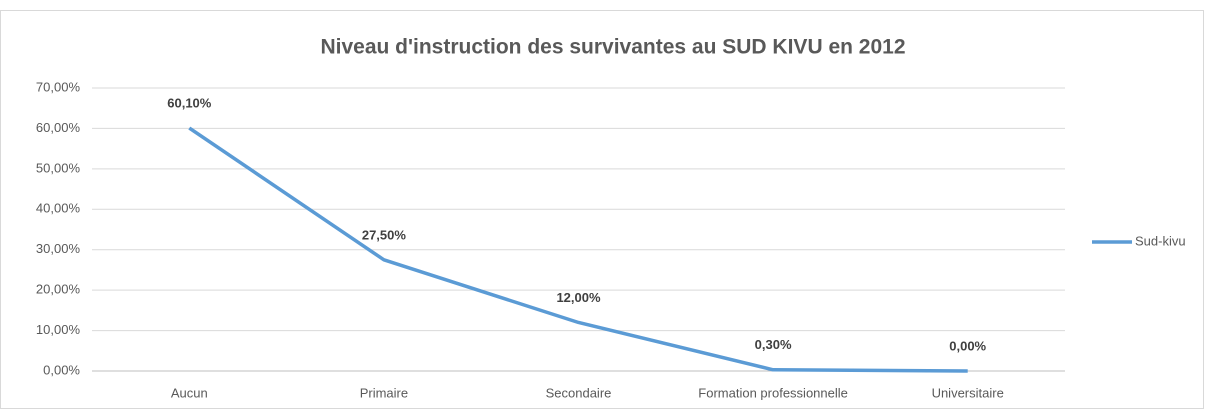  What do you see at coordinates (58, 167) in the screenshot?
I see `y-tick-label: 50,00%` at bounding box center [58, 167].